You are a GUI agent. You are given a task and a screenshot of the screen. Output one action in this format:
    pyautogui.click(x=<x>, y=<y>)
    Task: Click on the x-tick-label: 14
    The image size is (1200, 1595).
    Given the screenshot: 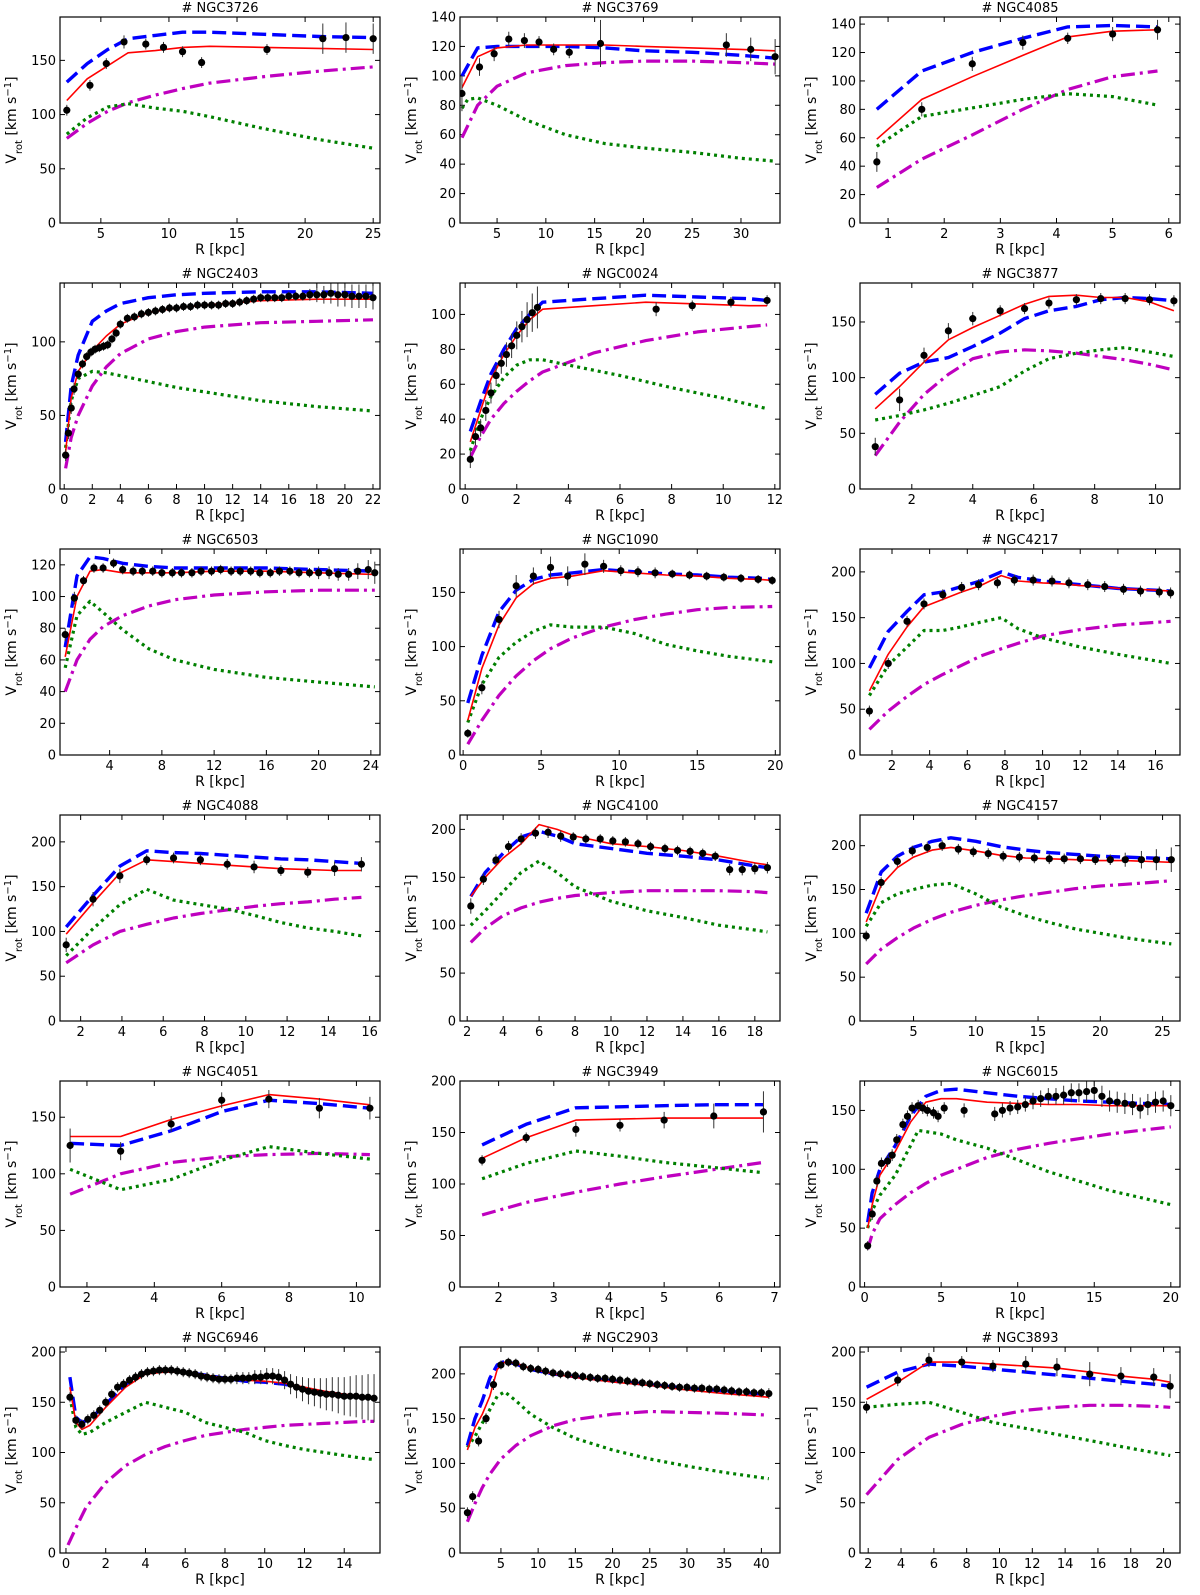 What is the action you would take?
    pyautogui.click(x=683, y=1032)
    